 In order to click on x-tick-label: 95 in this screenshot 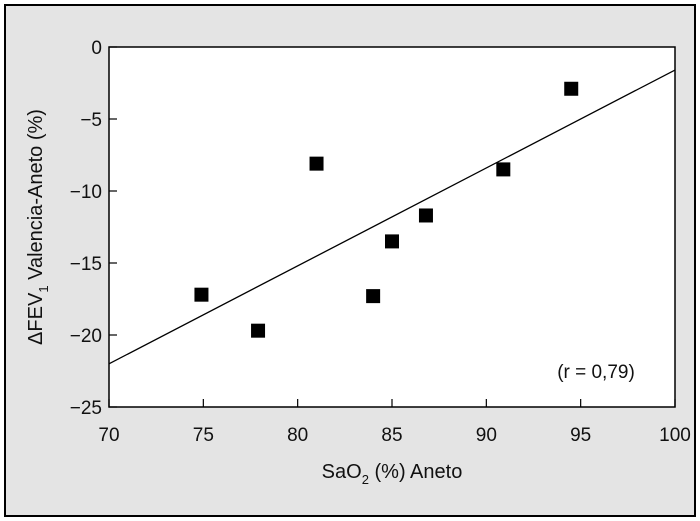, I will do `click(580, 435)`.